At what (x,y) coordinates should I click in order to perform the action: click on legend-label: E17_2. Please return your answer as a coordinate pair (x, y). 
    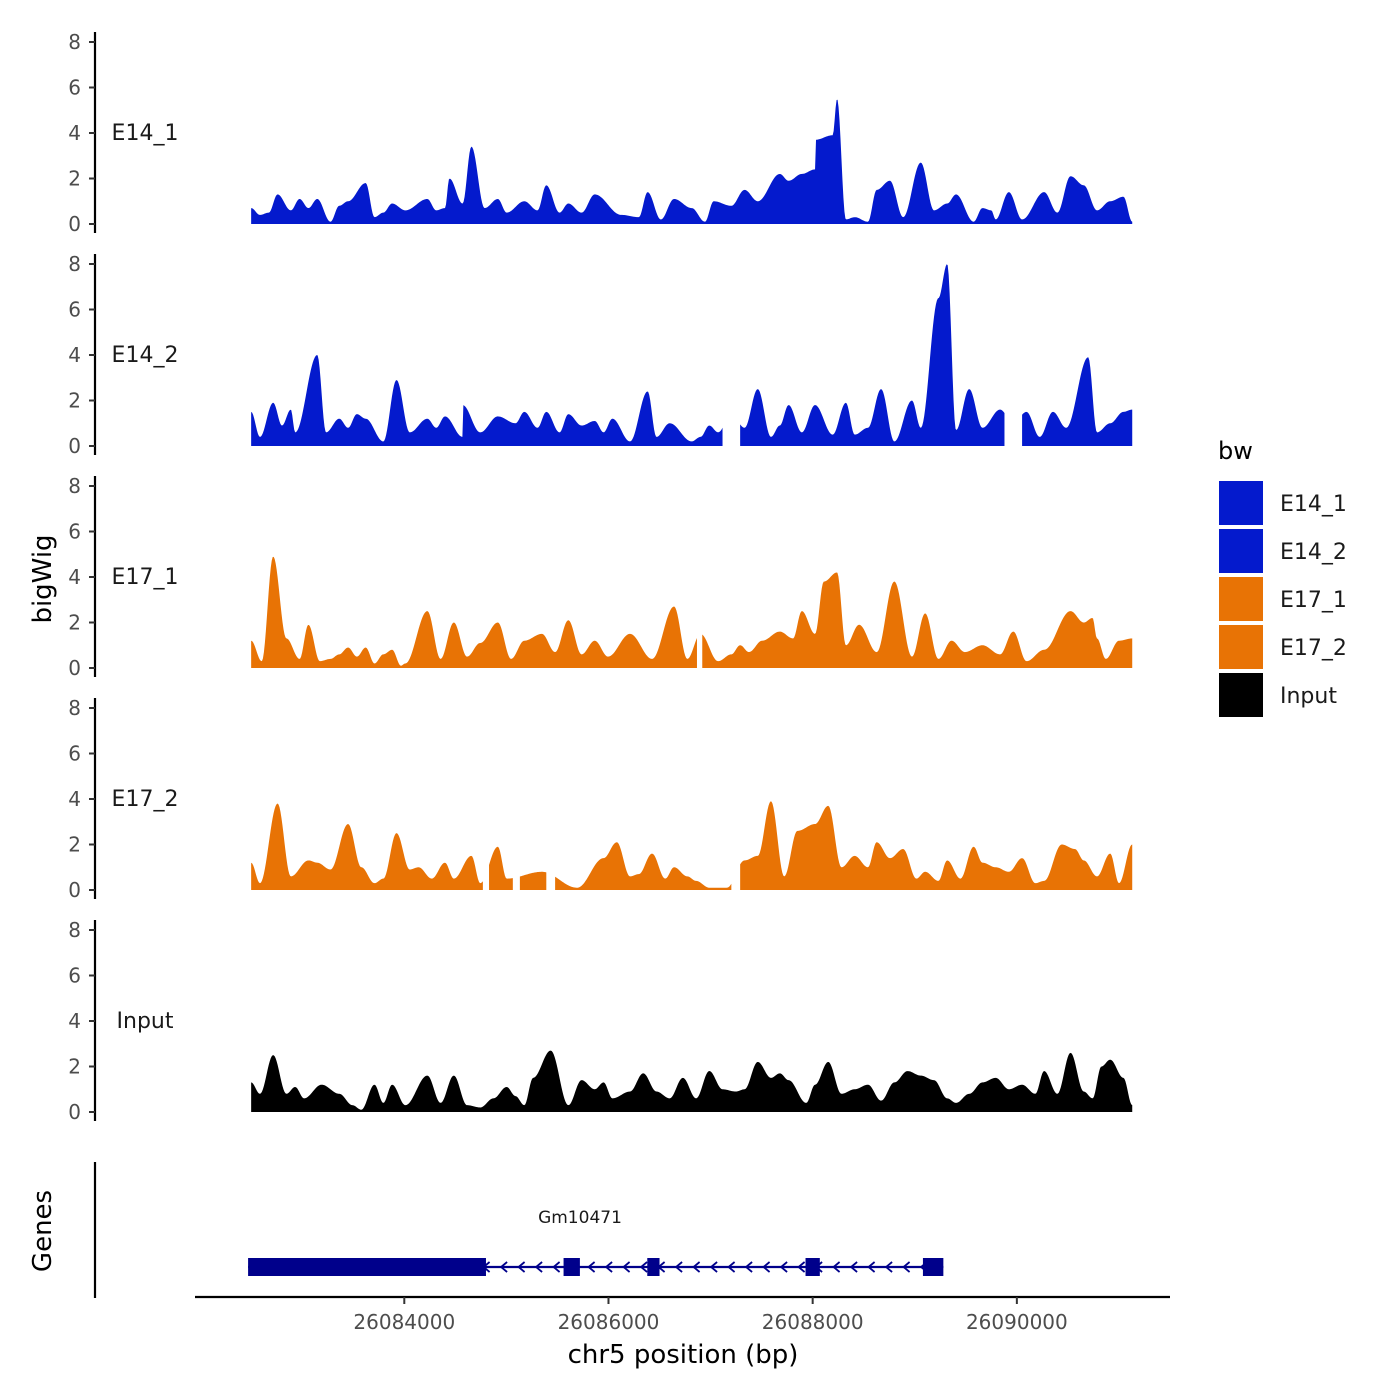
    Looking at the image, I should click on (1313, 648).